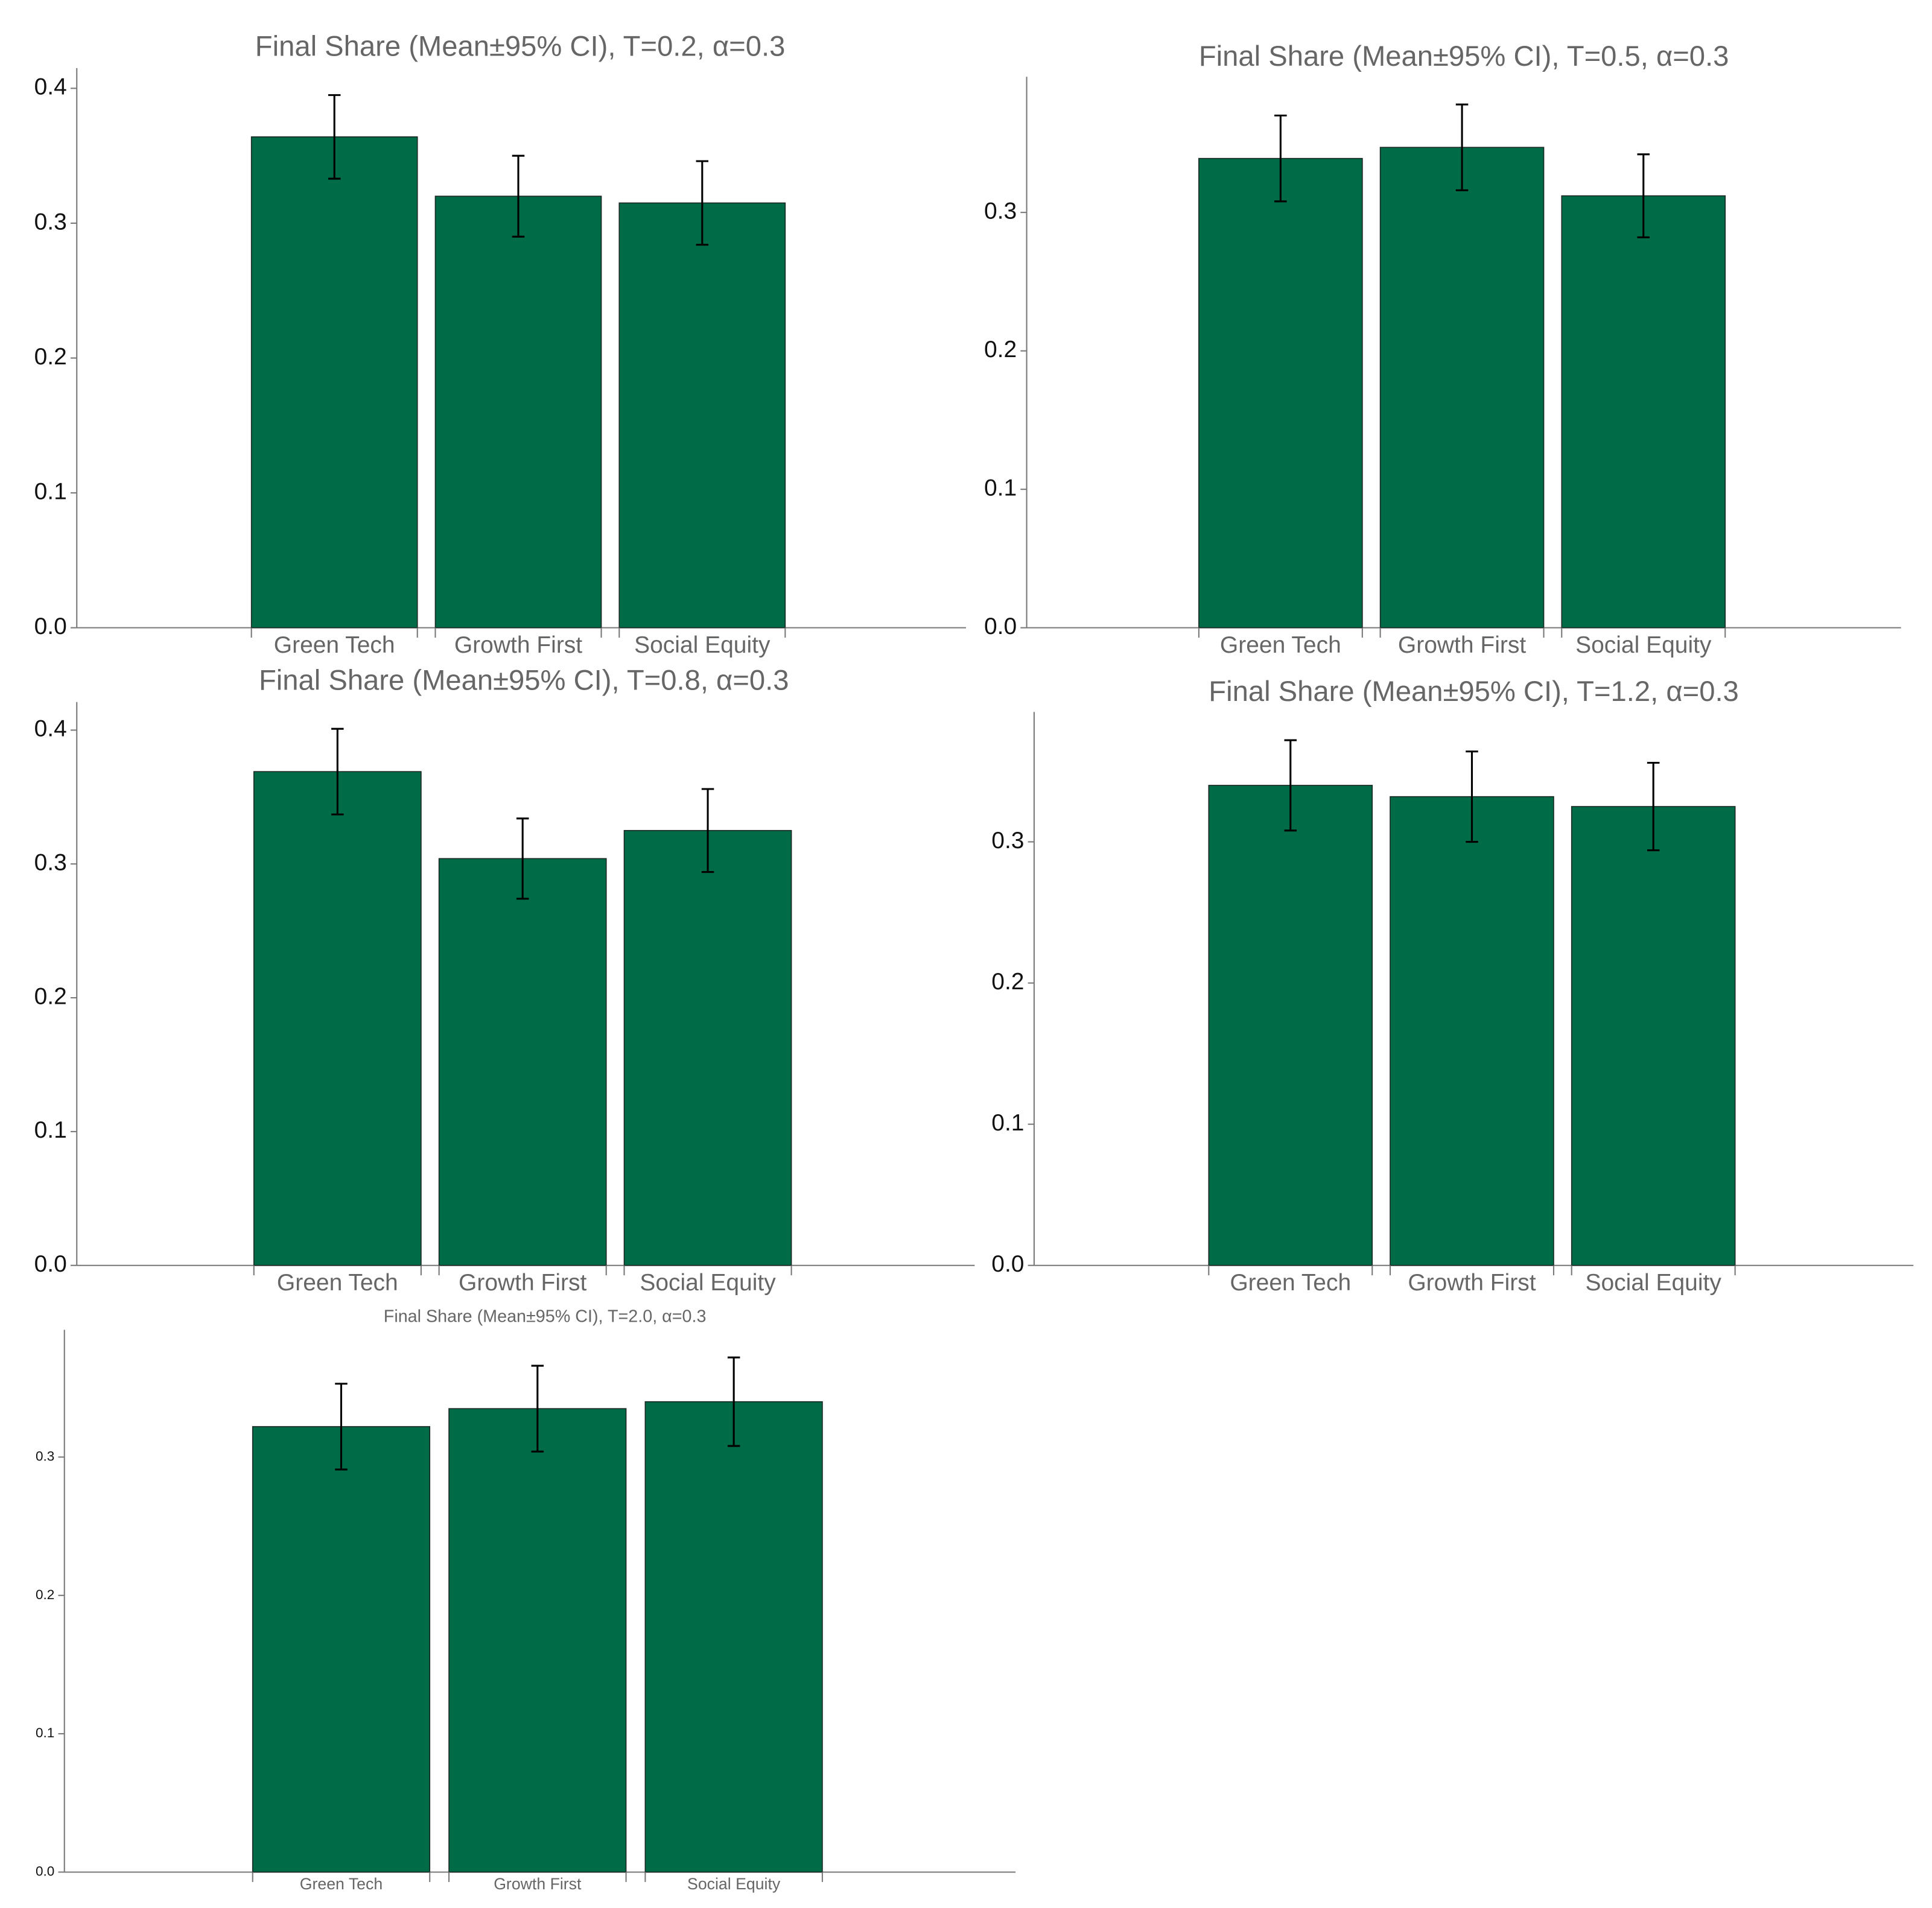 Image resolution: width=1932 pixels, height=1908 pixels. I want to click on chart-title: Final Share (Mean±95% CI), T=1.2, α=0.3, so click(1474, 692).